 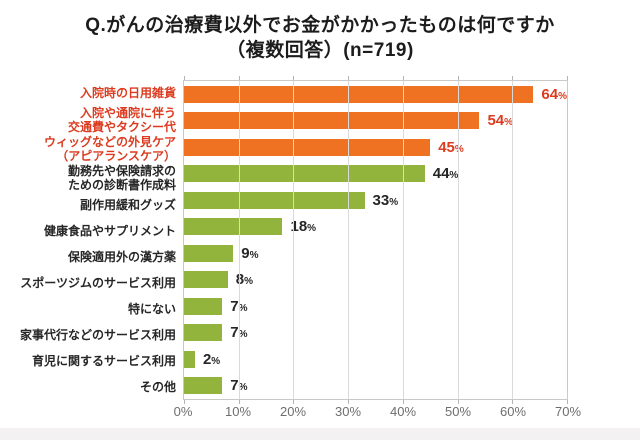 What do you see at coordinates (320, 434) in the screenshot?
I see `footer-strip` at bounding box center [320, 434].